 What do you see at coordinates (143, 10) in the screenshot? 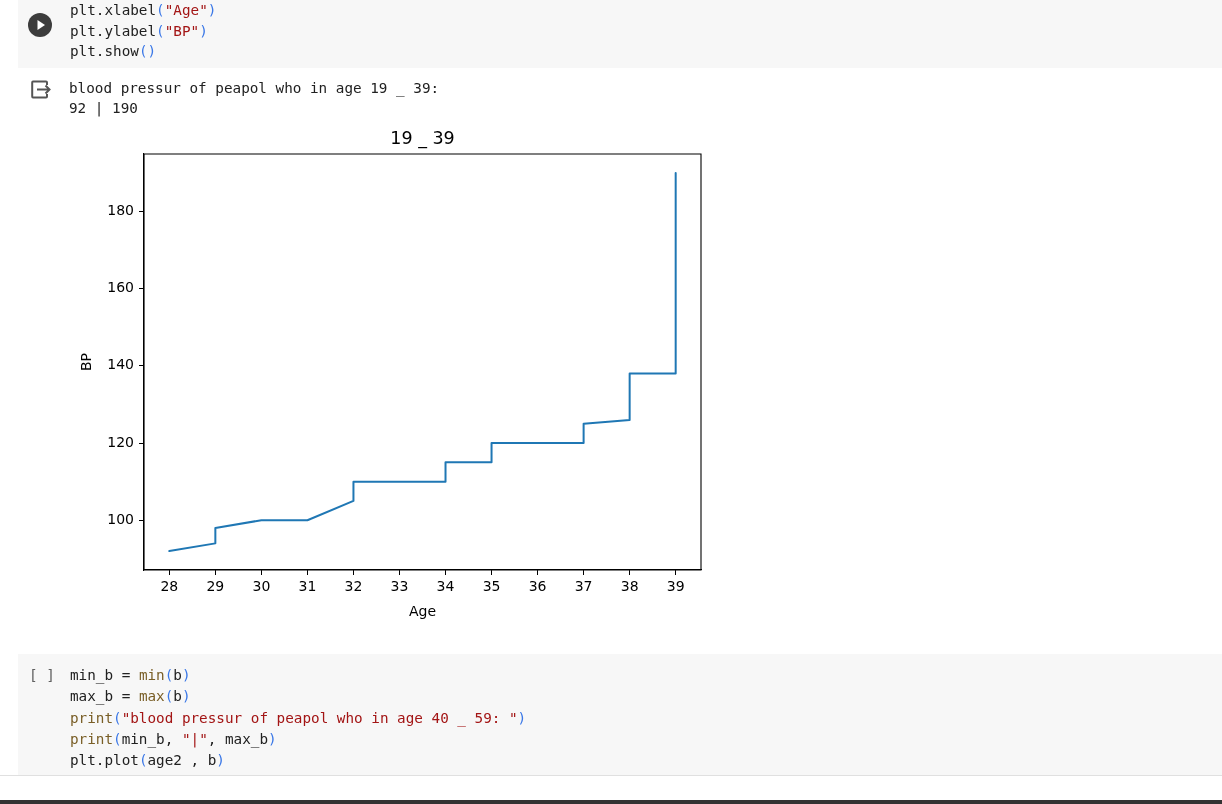
I see `text: plt.xlabel("Age")` at bounding box center [143, 10].